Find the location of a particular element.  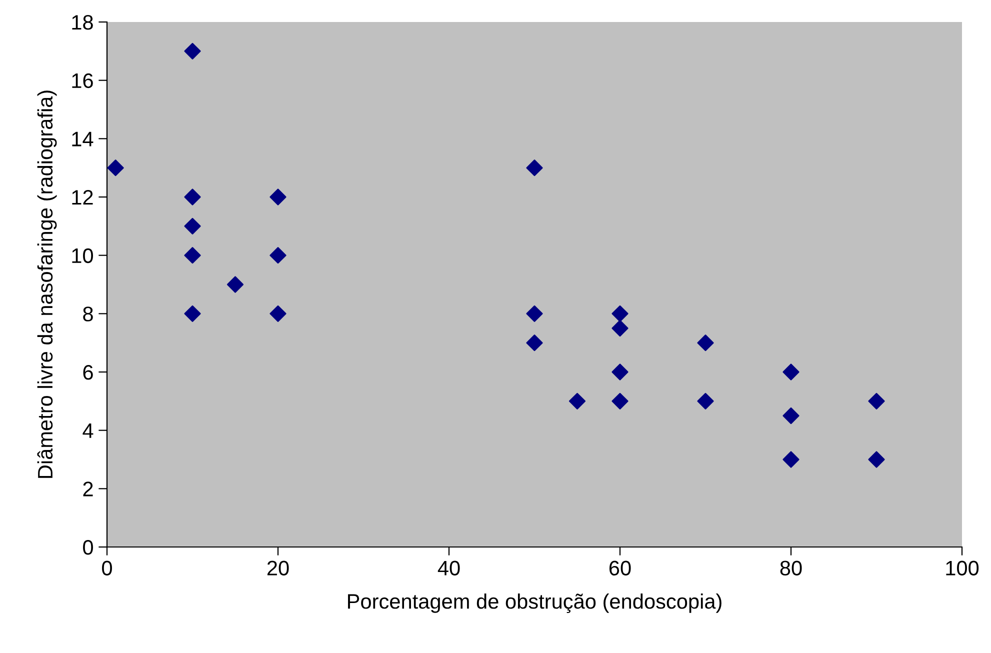

y-tick-label: 18 is located at coordinates (82, 22).